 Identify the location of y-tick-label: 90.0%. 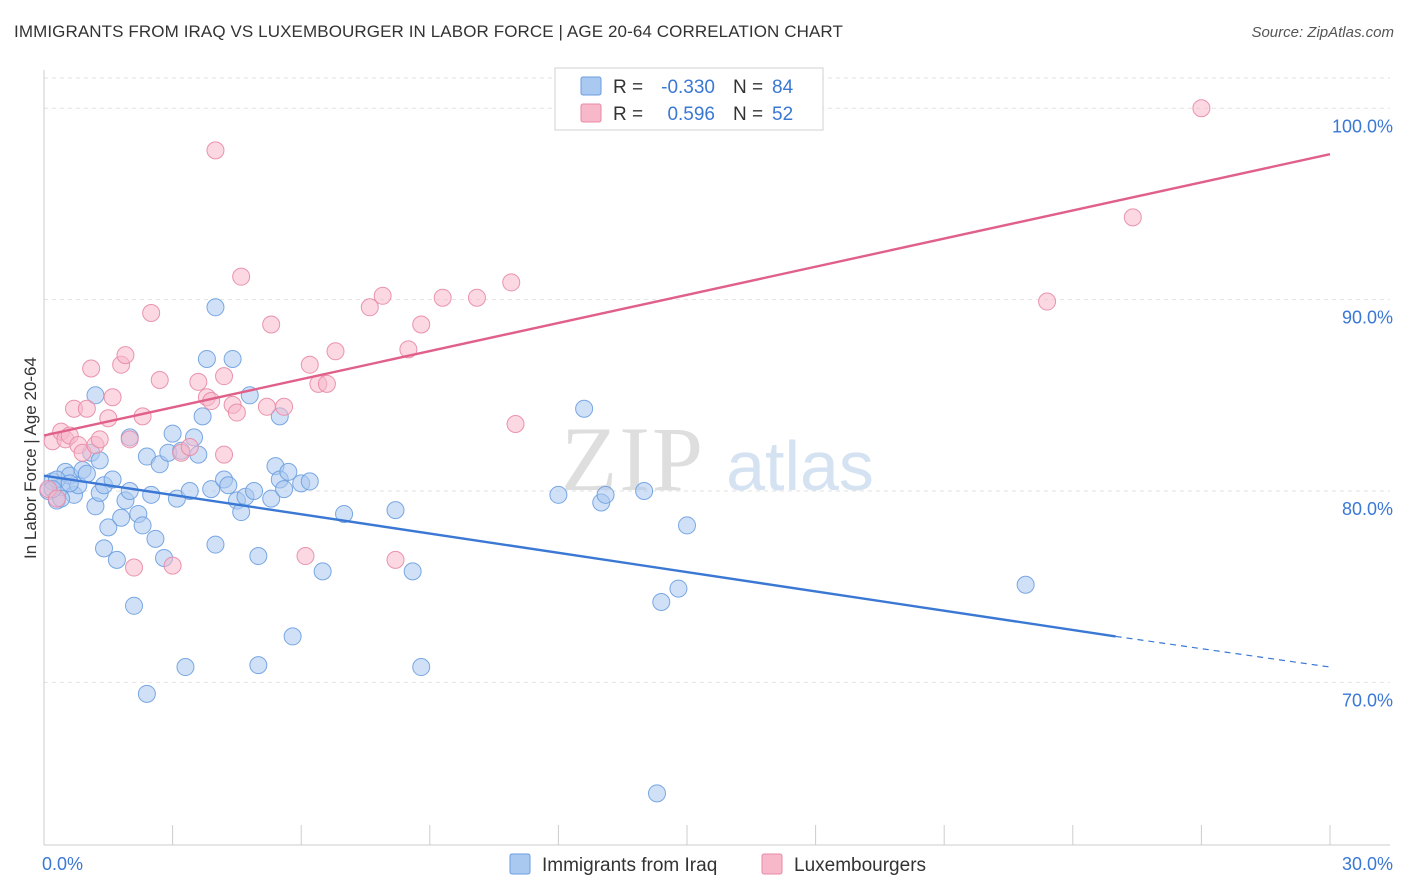
(1367, 318).